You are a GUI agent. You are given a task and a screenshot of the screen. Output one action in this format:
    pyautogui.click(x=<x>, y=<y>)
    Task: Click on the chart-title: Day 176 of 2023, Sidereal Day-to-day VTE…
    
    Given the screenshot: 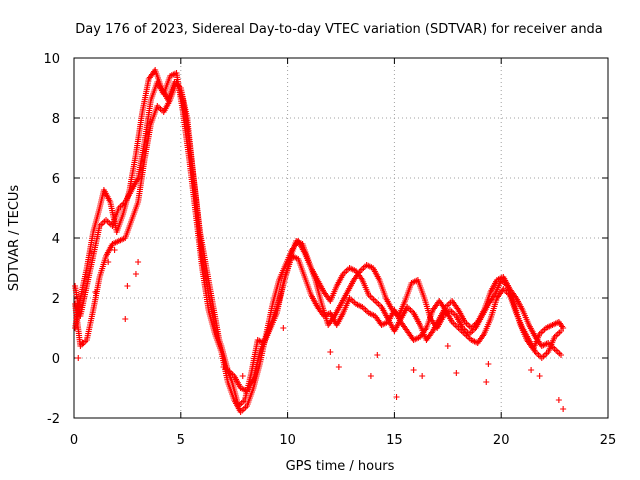 What is the action you would take?
    pyautogui.click(x=339, y=29)
    